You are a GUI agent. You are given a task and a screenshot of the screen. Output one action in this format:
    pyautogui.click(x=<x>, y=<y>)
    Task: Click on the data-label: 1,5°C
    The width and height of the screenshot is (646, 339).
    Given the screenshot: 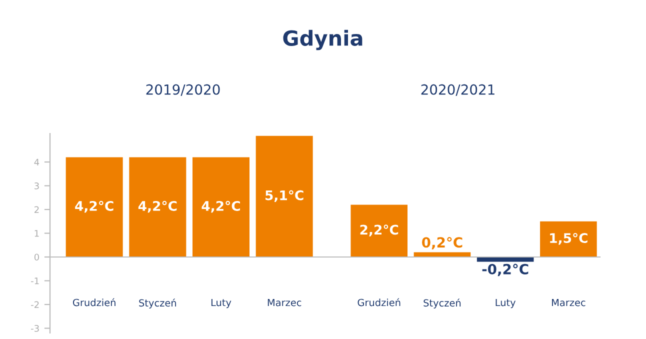 What is the action you would take?
    pyautogui.click(x=569, y=238)
    